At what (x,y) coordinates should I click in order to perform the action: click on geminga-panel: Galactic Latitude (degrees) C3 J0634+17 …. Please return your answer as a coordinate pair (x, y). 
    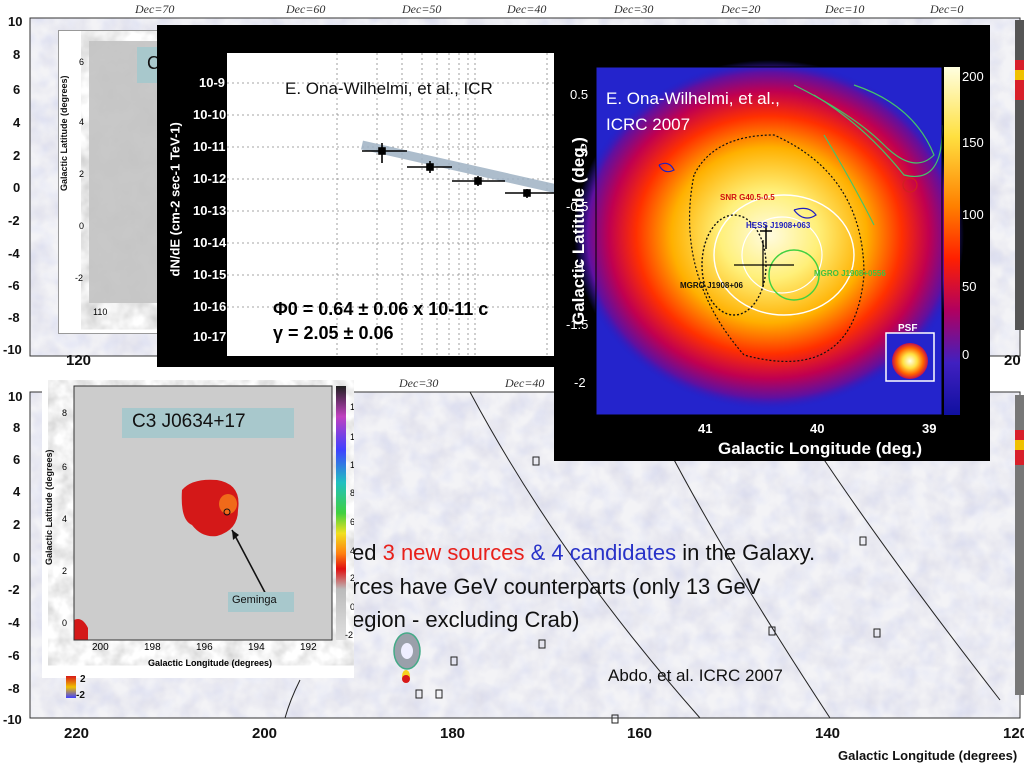
    Looking at the image, I should click on (198, 529).